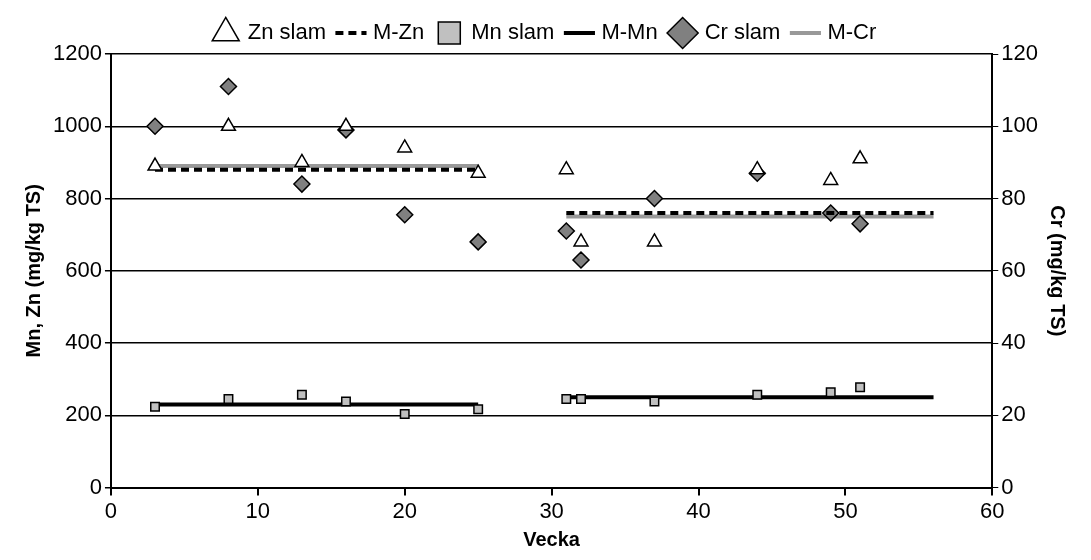 This screenshot has height=560, width=1091. Describe the element at coordinates (992, 510) in the screenshot. I see `x-tick-label: 60` at that location.